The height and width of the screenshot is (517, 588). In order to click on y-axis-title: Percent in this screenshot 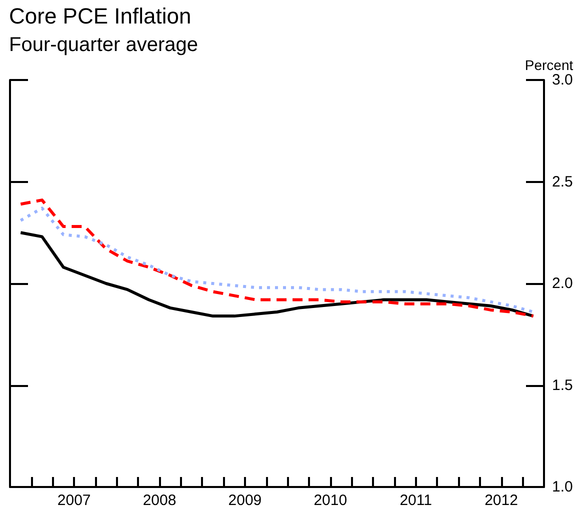, I will do `click(549, 65)`.